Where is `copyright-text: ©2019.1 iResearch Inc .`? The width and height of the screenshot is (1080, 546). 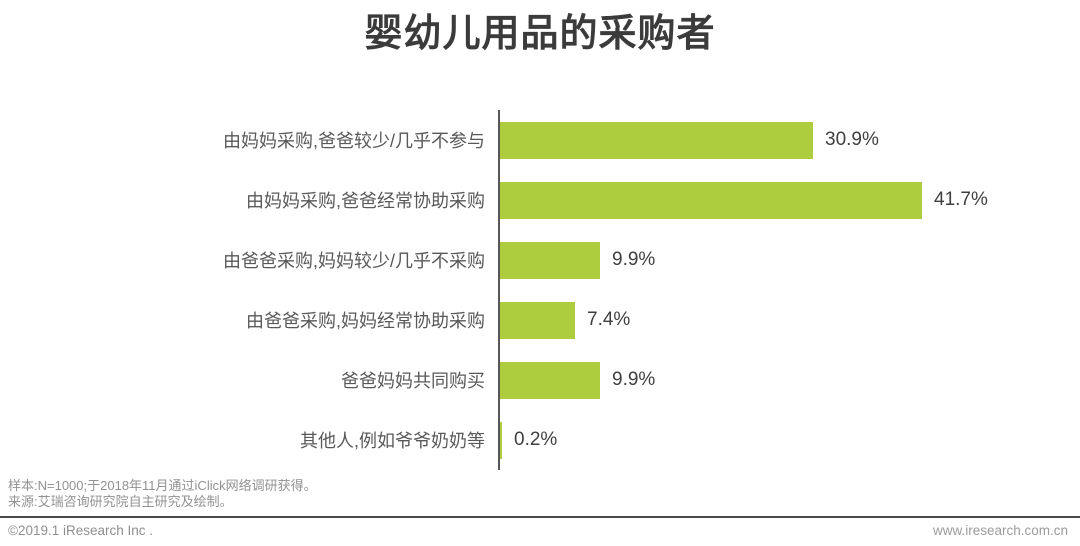 copyright-text: ©2019.1 iResearch Inc . is located at coordinates (81, 530).